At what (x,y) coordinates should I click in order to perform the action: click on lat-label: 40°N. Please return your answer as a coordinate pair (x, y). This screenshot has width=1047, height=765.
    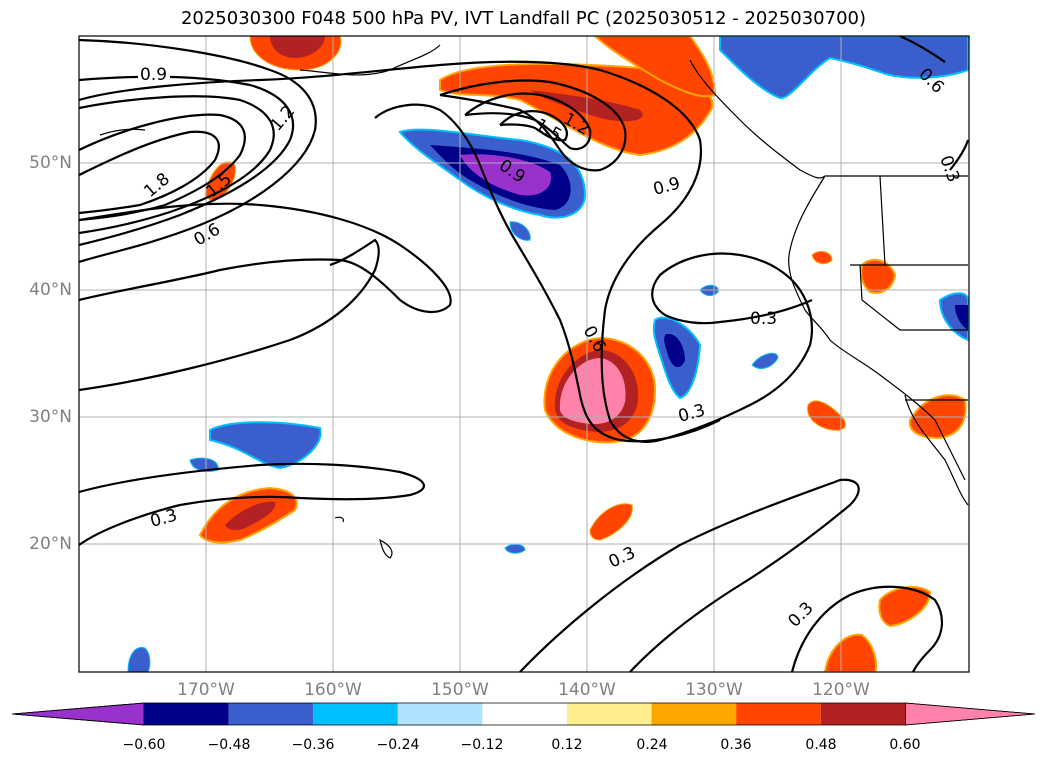
    Looking at the image, I should click on (50, 290).